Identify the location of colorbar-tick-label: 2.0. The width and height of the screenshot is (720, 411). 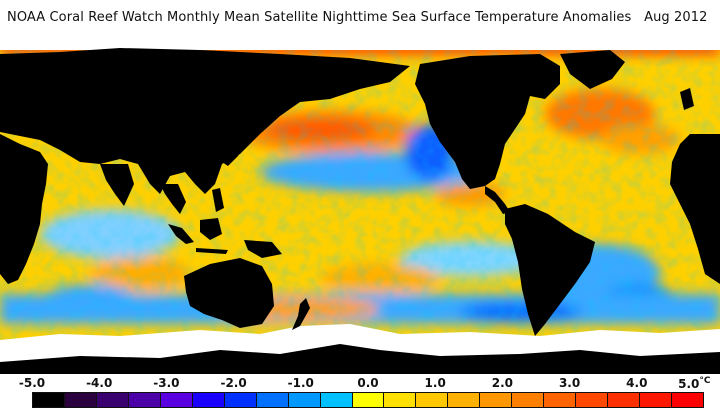
(502, 383).